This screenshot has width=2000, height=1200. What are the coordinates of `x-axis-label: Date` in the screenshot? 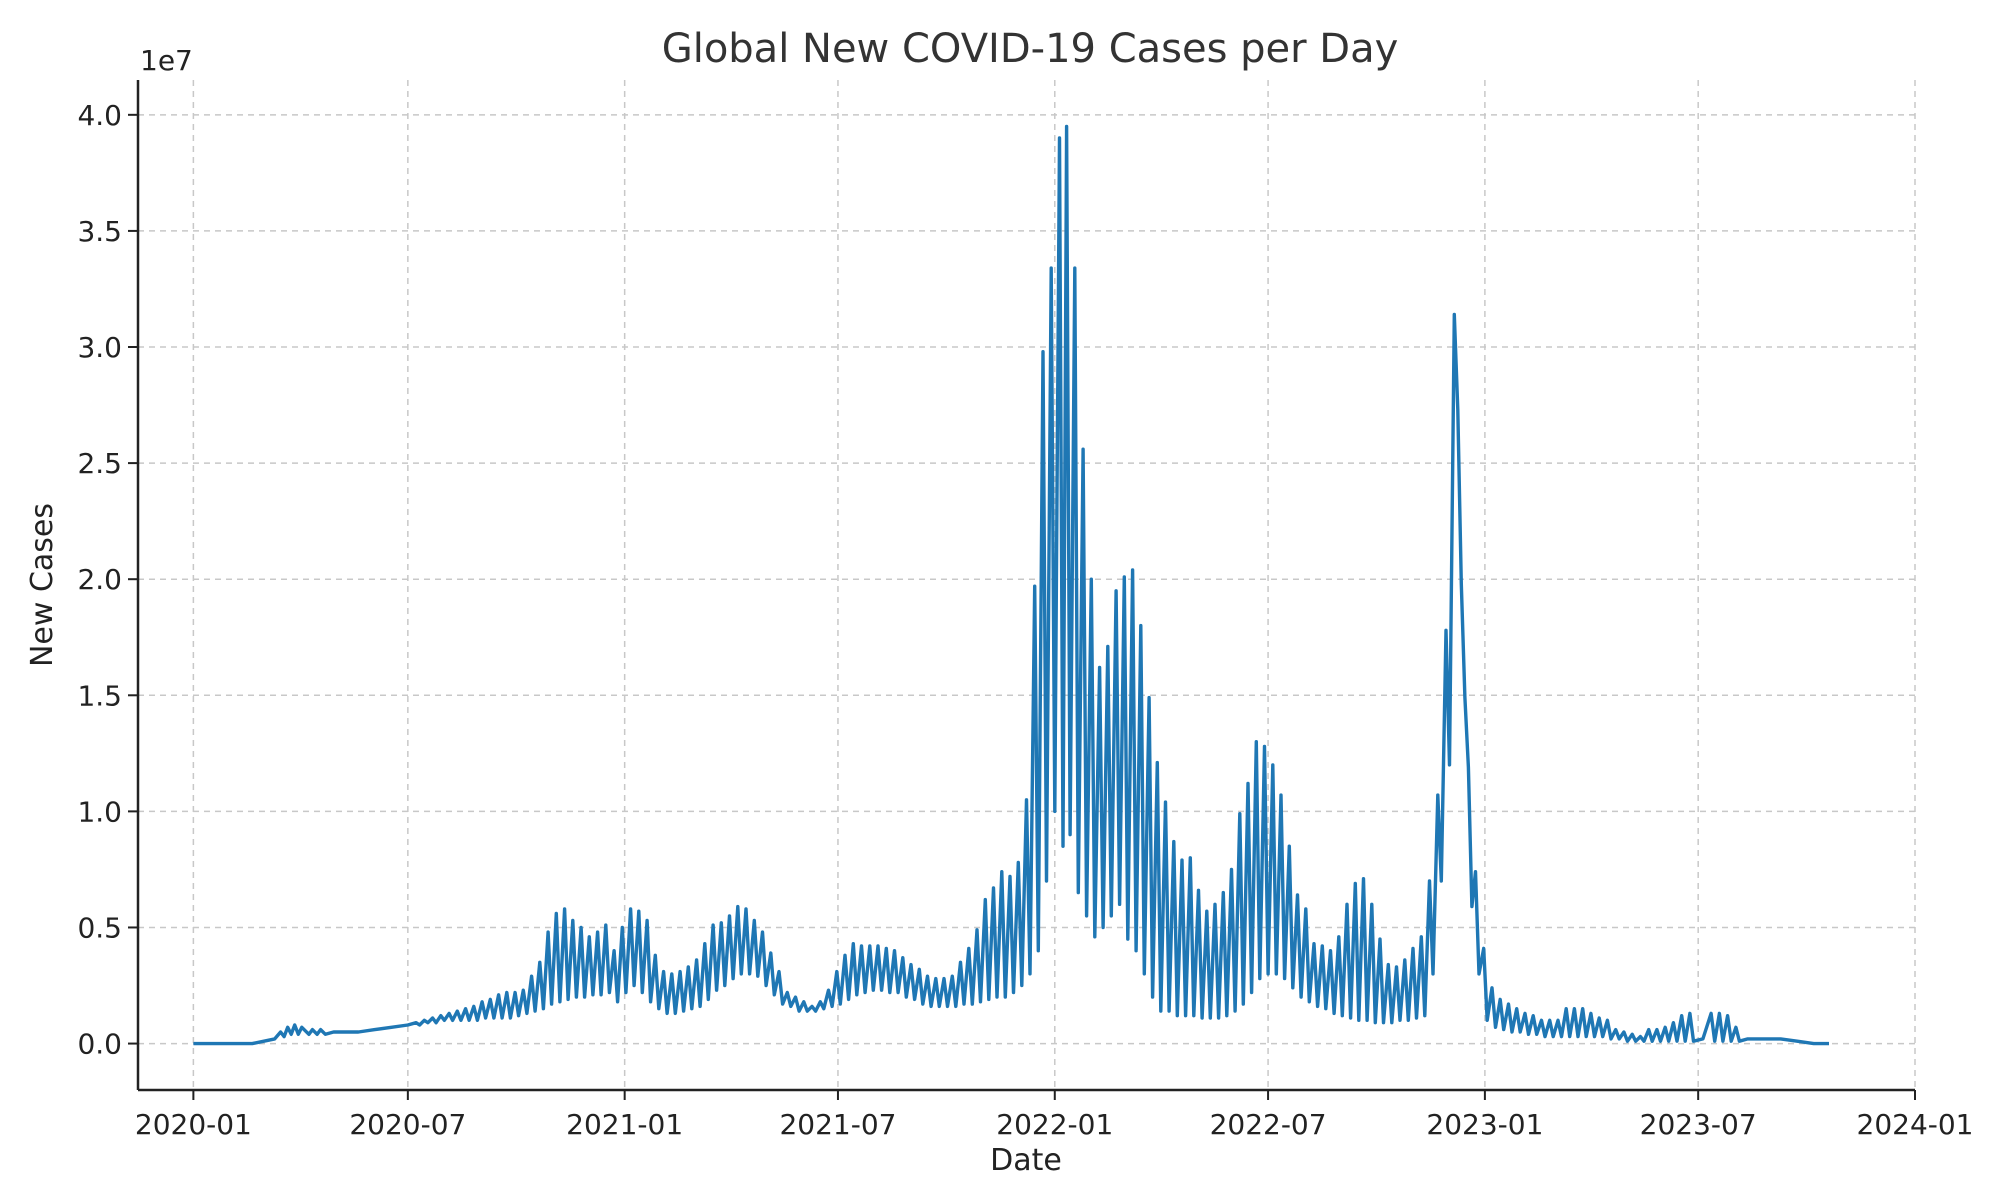 It's located at (1026, 1160).